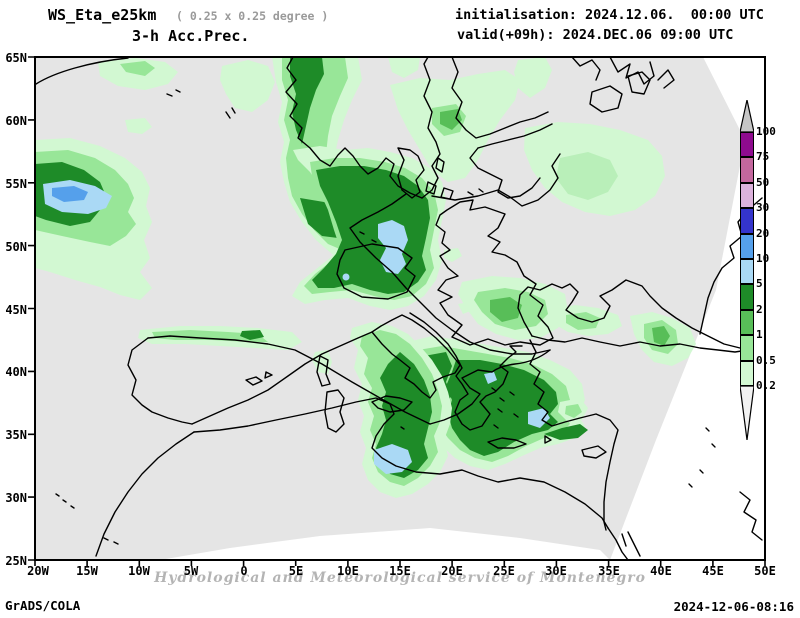  What do you see at coordinates (763, 258) in the screenshot?
I see `cbar-label-10: 10` at bounding box center [763, 258].